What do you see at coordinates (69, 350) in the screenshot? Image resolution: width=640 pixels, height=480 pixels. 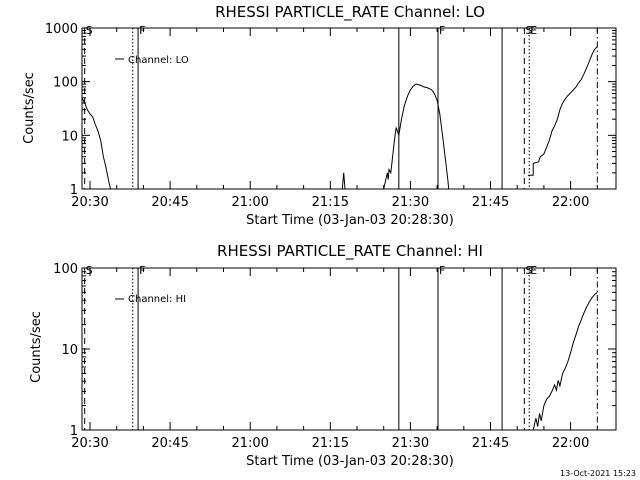 I see `hi-y-tick-label: 10` at bounding box center [69, 350].